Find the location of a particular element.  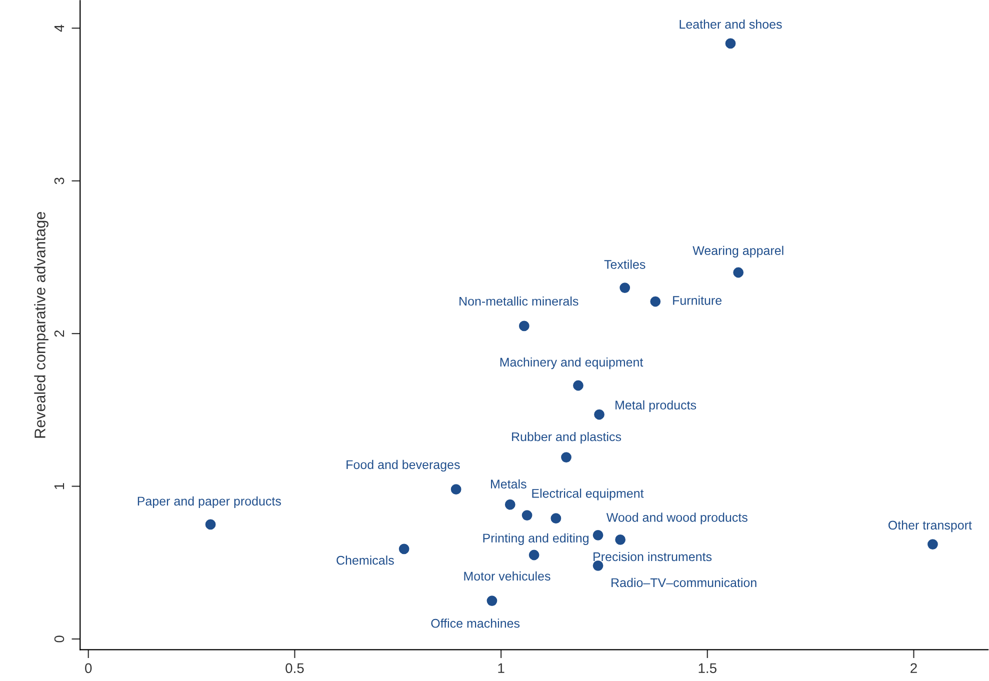

annotation: Other transport is located at coordinates (930, 526).